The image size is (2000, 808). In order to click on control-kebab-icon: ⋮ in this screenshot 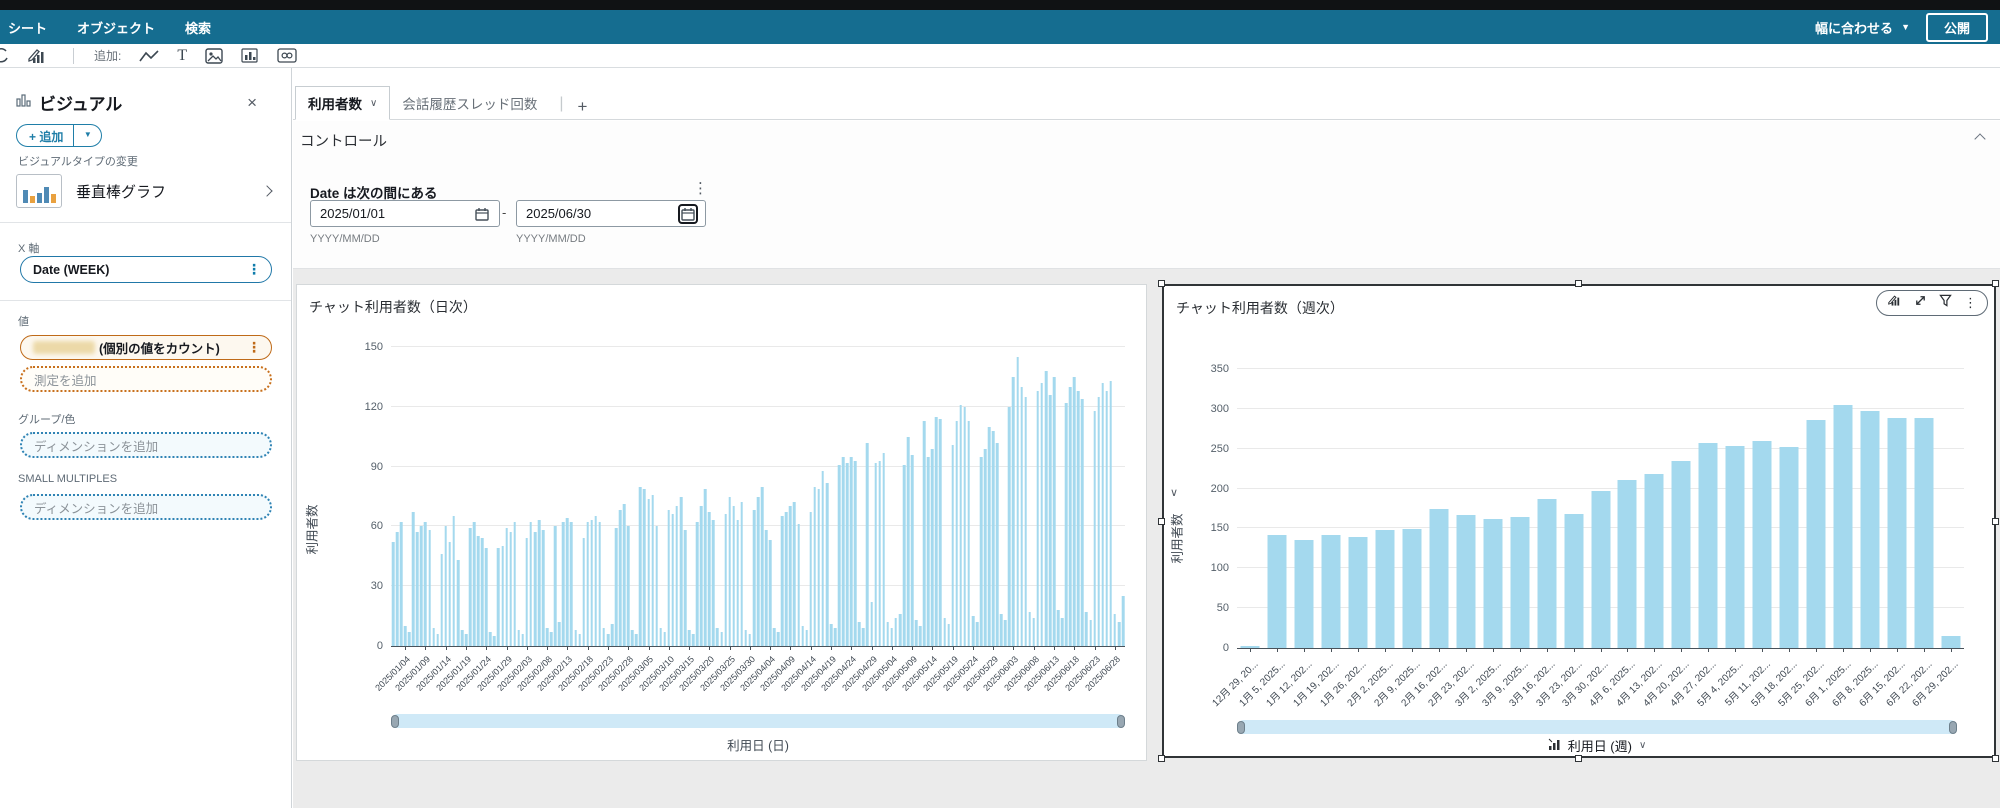, I will do `click(700, 188)`.